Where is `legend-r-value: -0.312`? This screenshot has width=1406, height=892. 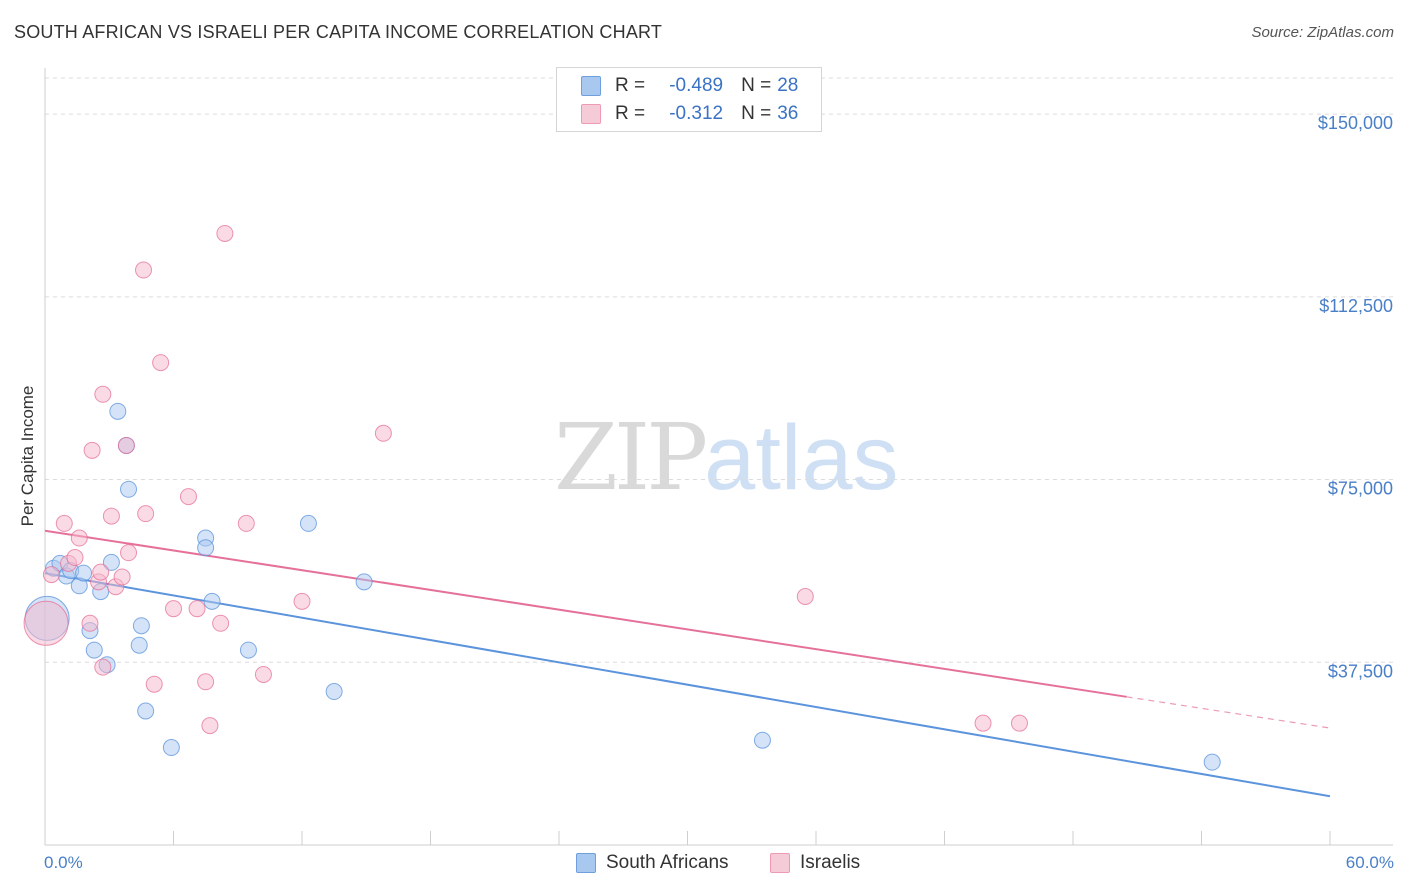 legend-r-value: -0.312 is located at coordinates (696, 113).